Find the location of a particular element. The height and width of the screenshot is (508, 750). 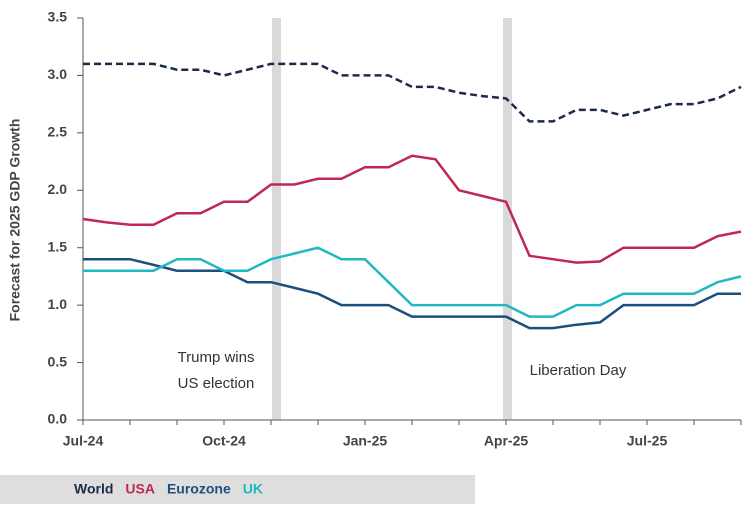

x-tick-label: Apr-25 is located at coordinates (506, 441).